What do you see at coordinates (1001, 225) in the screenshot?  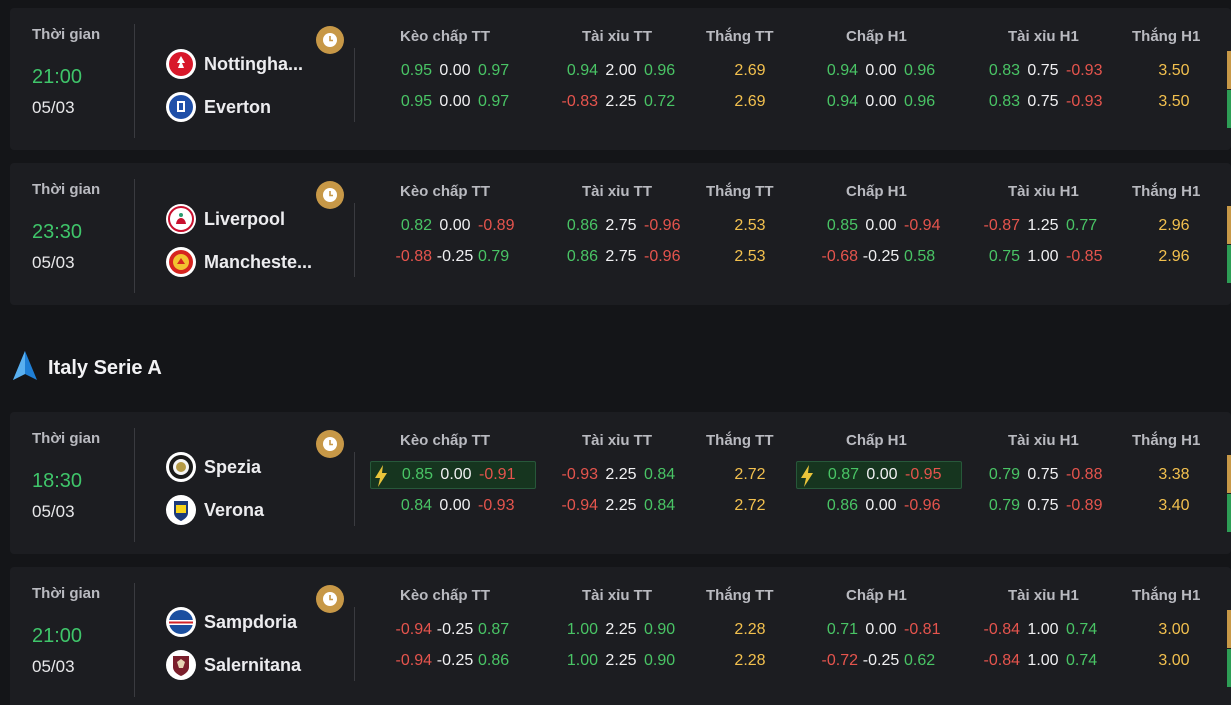 I see `odds-over: -0.87` at bounding box center [1001, 225].